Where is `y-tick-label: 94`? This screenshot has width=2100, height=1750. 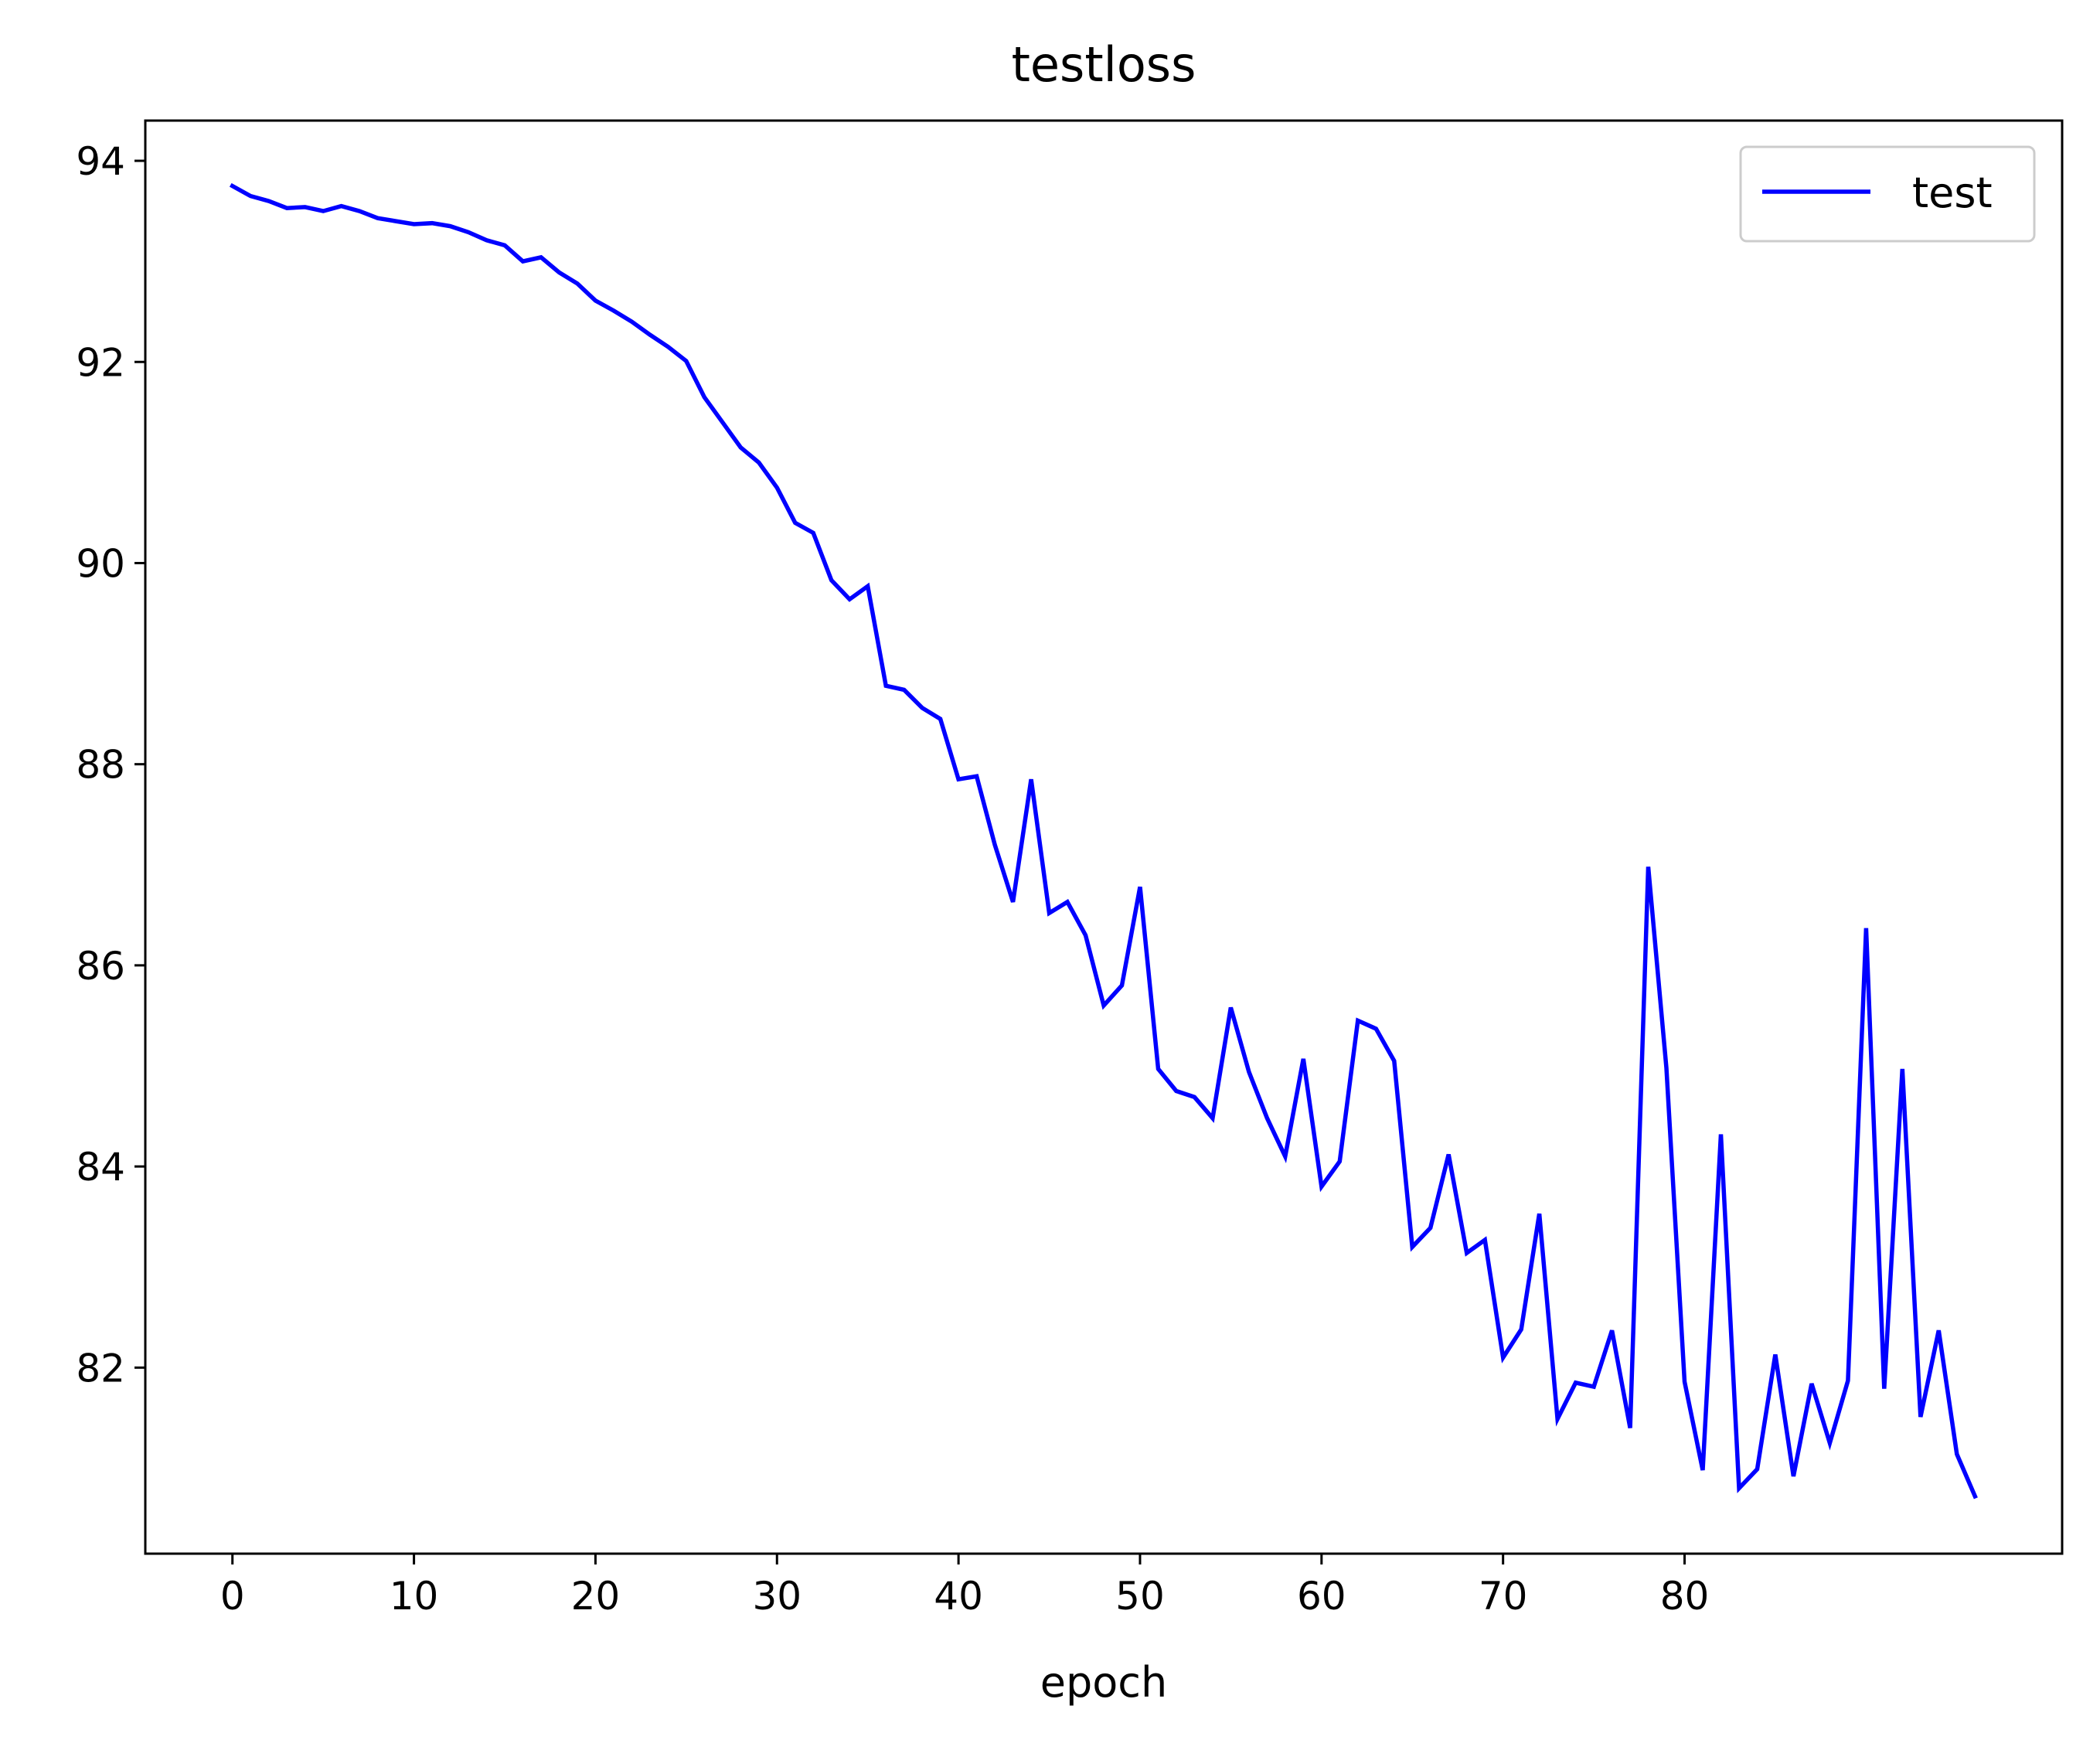 y-tick-label: 94 is located at coordinates (100, 162).